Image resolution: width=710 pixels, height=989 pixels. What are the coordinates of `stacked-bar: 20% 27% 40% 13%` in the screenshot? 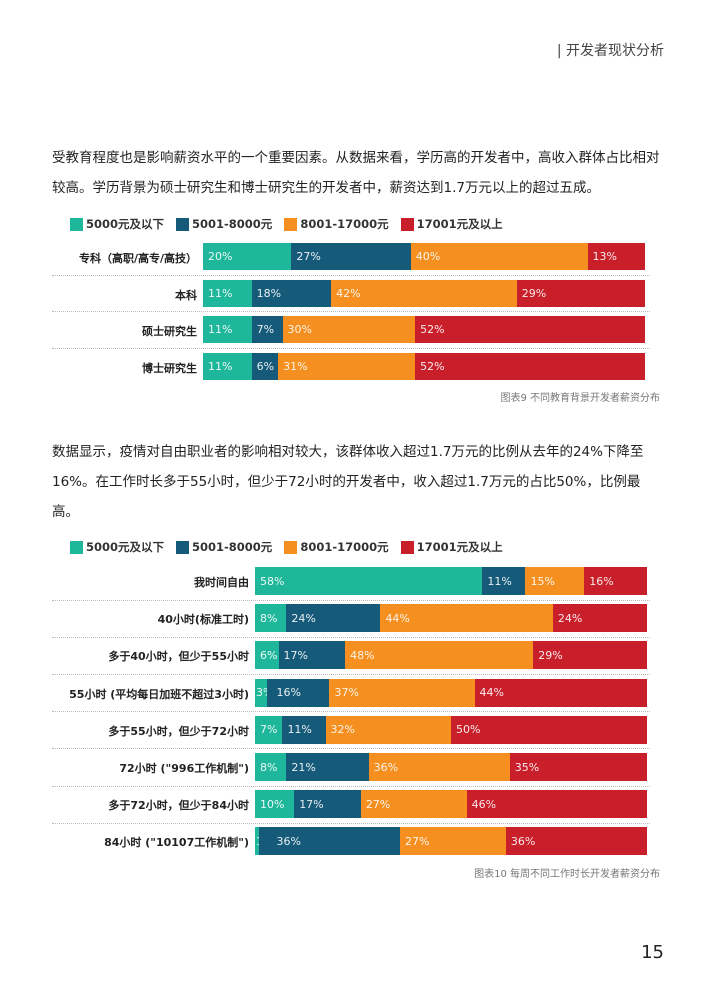 It's located at (424, 256).